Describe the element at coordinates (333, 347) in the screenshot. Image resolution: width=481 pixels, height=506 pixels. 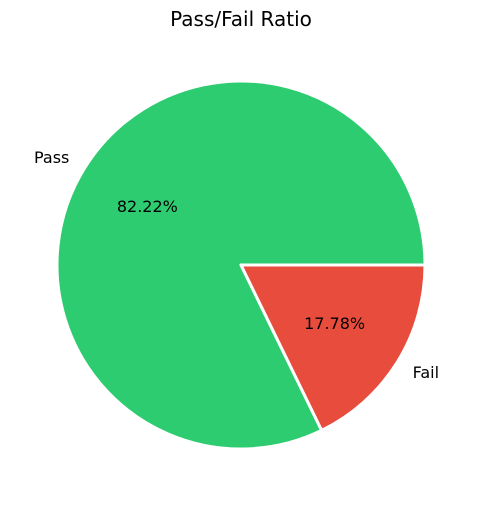
I see `pie-slice-fail` at that location.